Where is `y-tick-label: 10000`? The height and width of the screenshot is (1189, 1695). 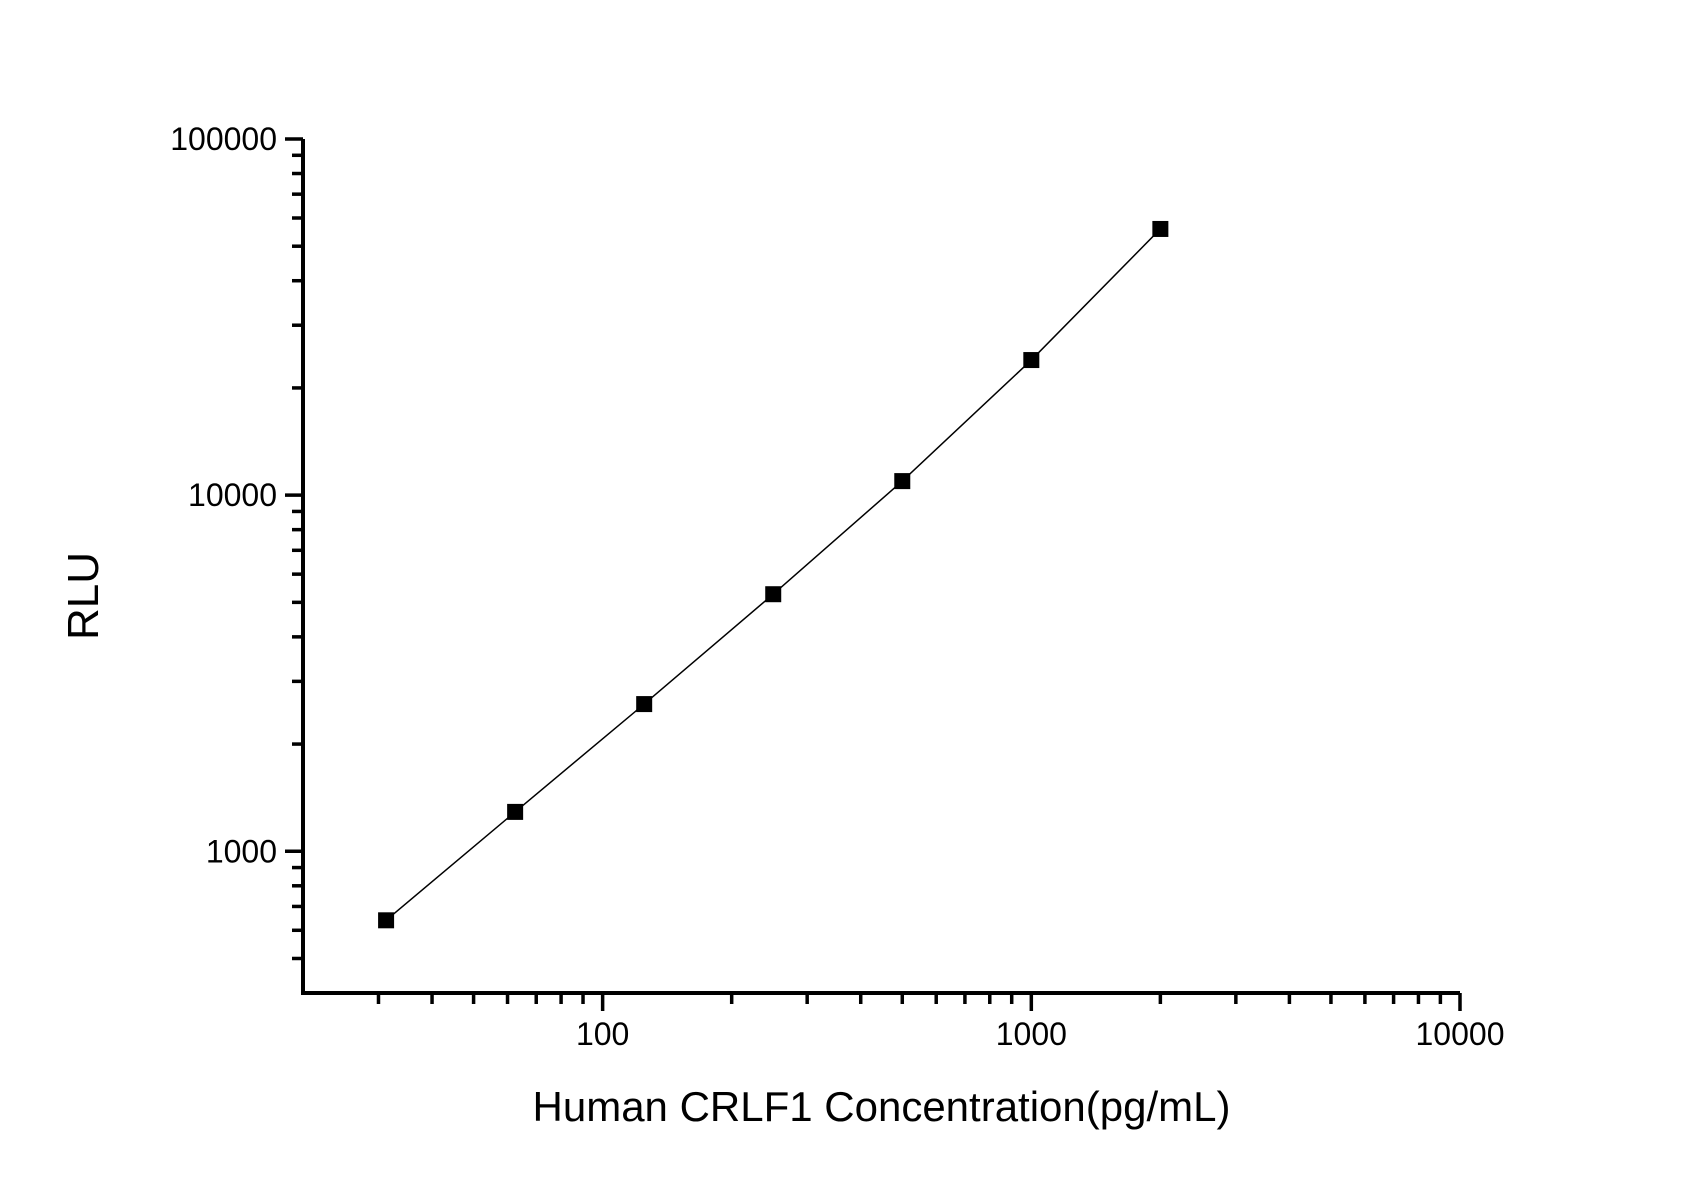 y-tick-label: 10000 is located at coordinates (232, 495).